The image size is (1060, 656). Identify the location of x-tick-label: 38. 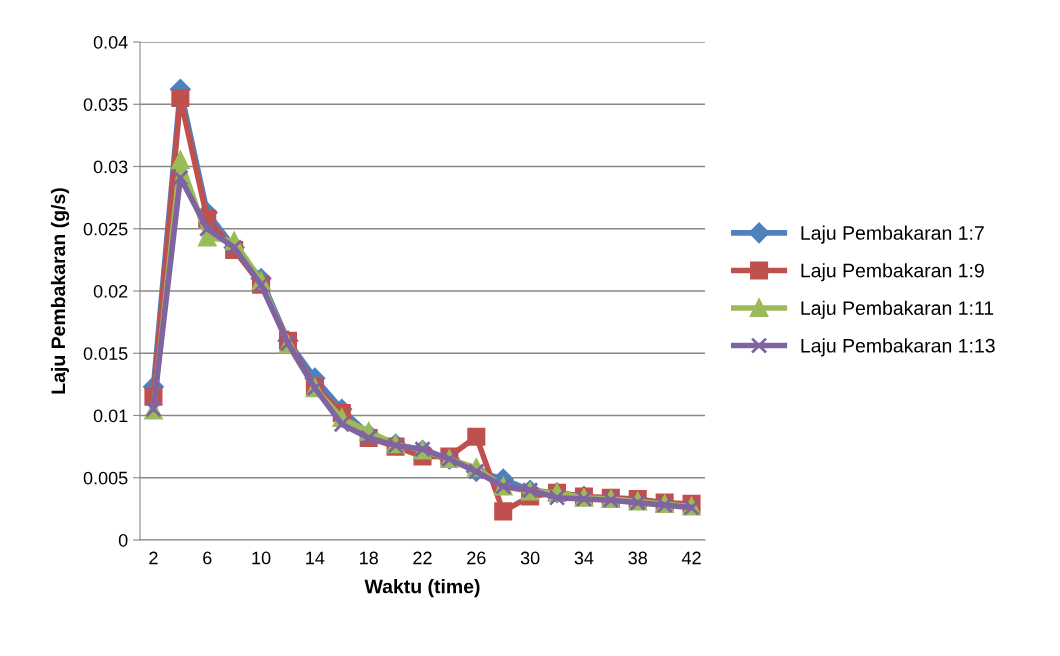
(637, 558).